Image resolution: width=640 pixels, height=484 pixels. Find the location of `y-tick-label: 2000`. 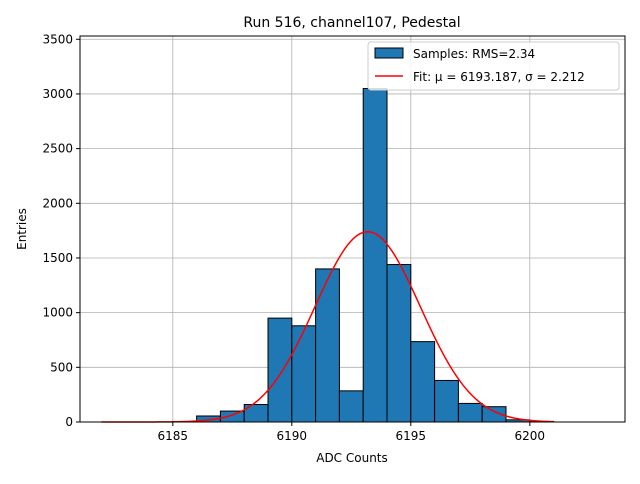

y-tick-label: 2000 is located at coordinates (57, 203).